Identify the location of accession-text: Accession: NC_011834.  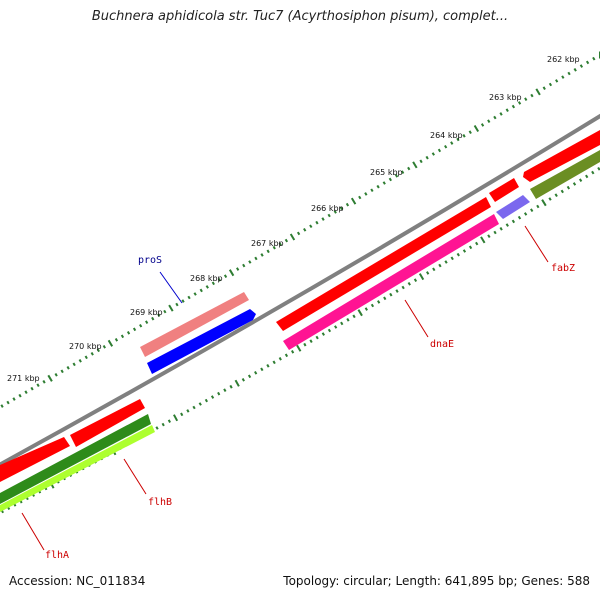
(77, 581).